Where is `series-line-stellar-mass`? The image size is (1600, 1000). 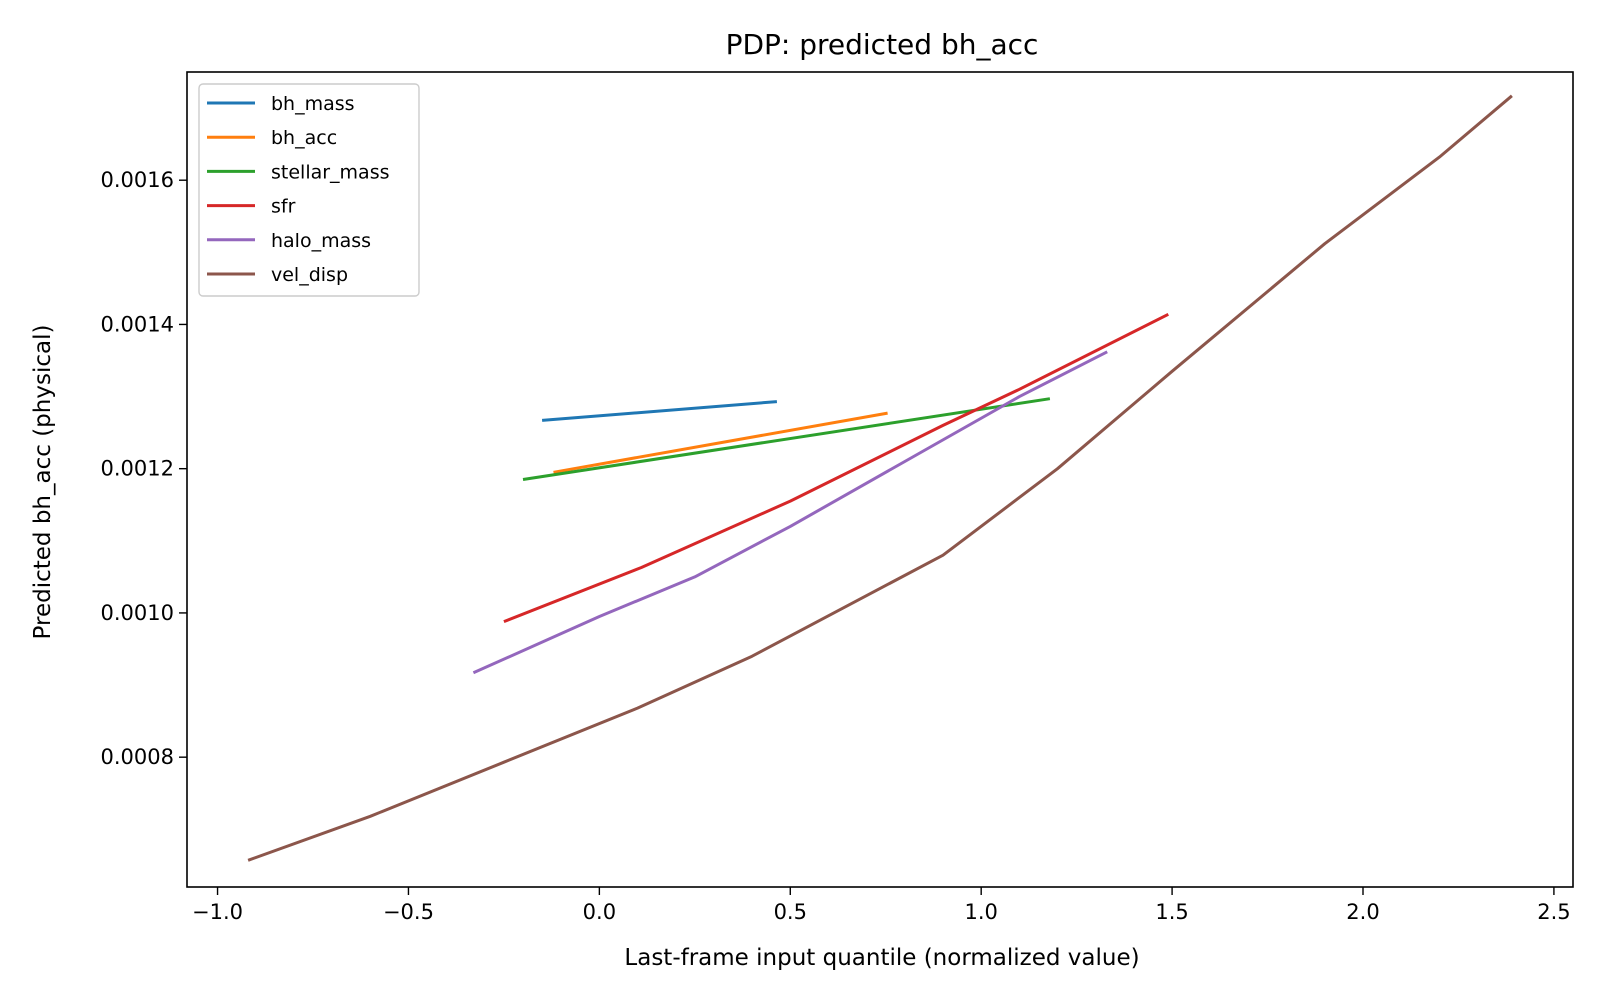 series-line-stellar-mass is located at coordinates (786, 439).